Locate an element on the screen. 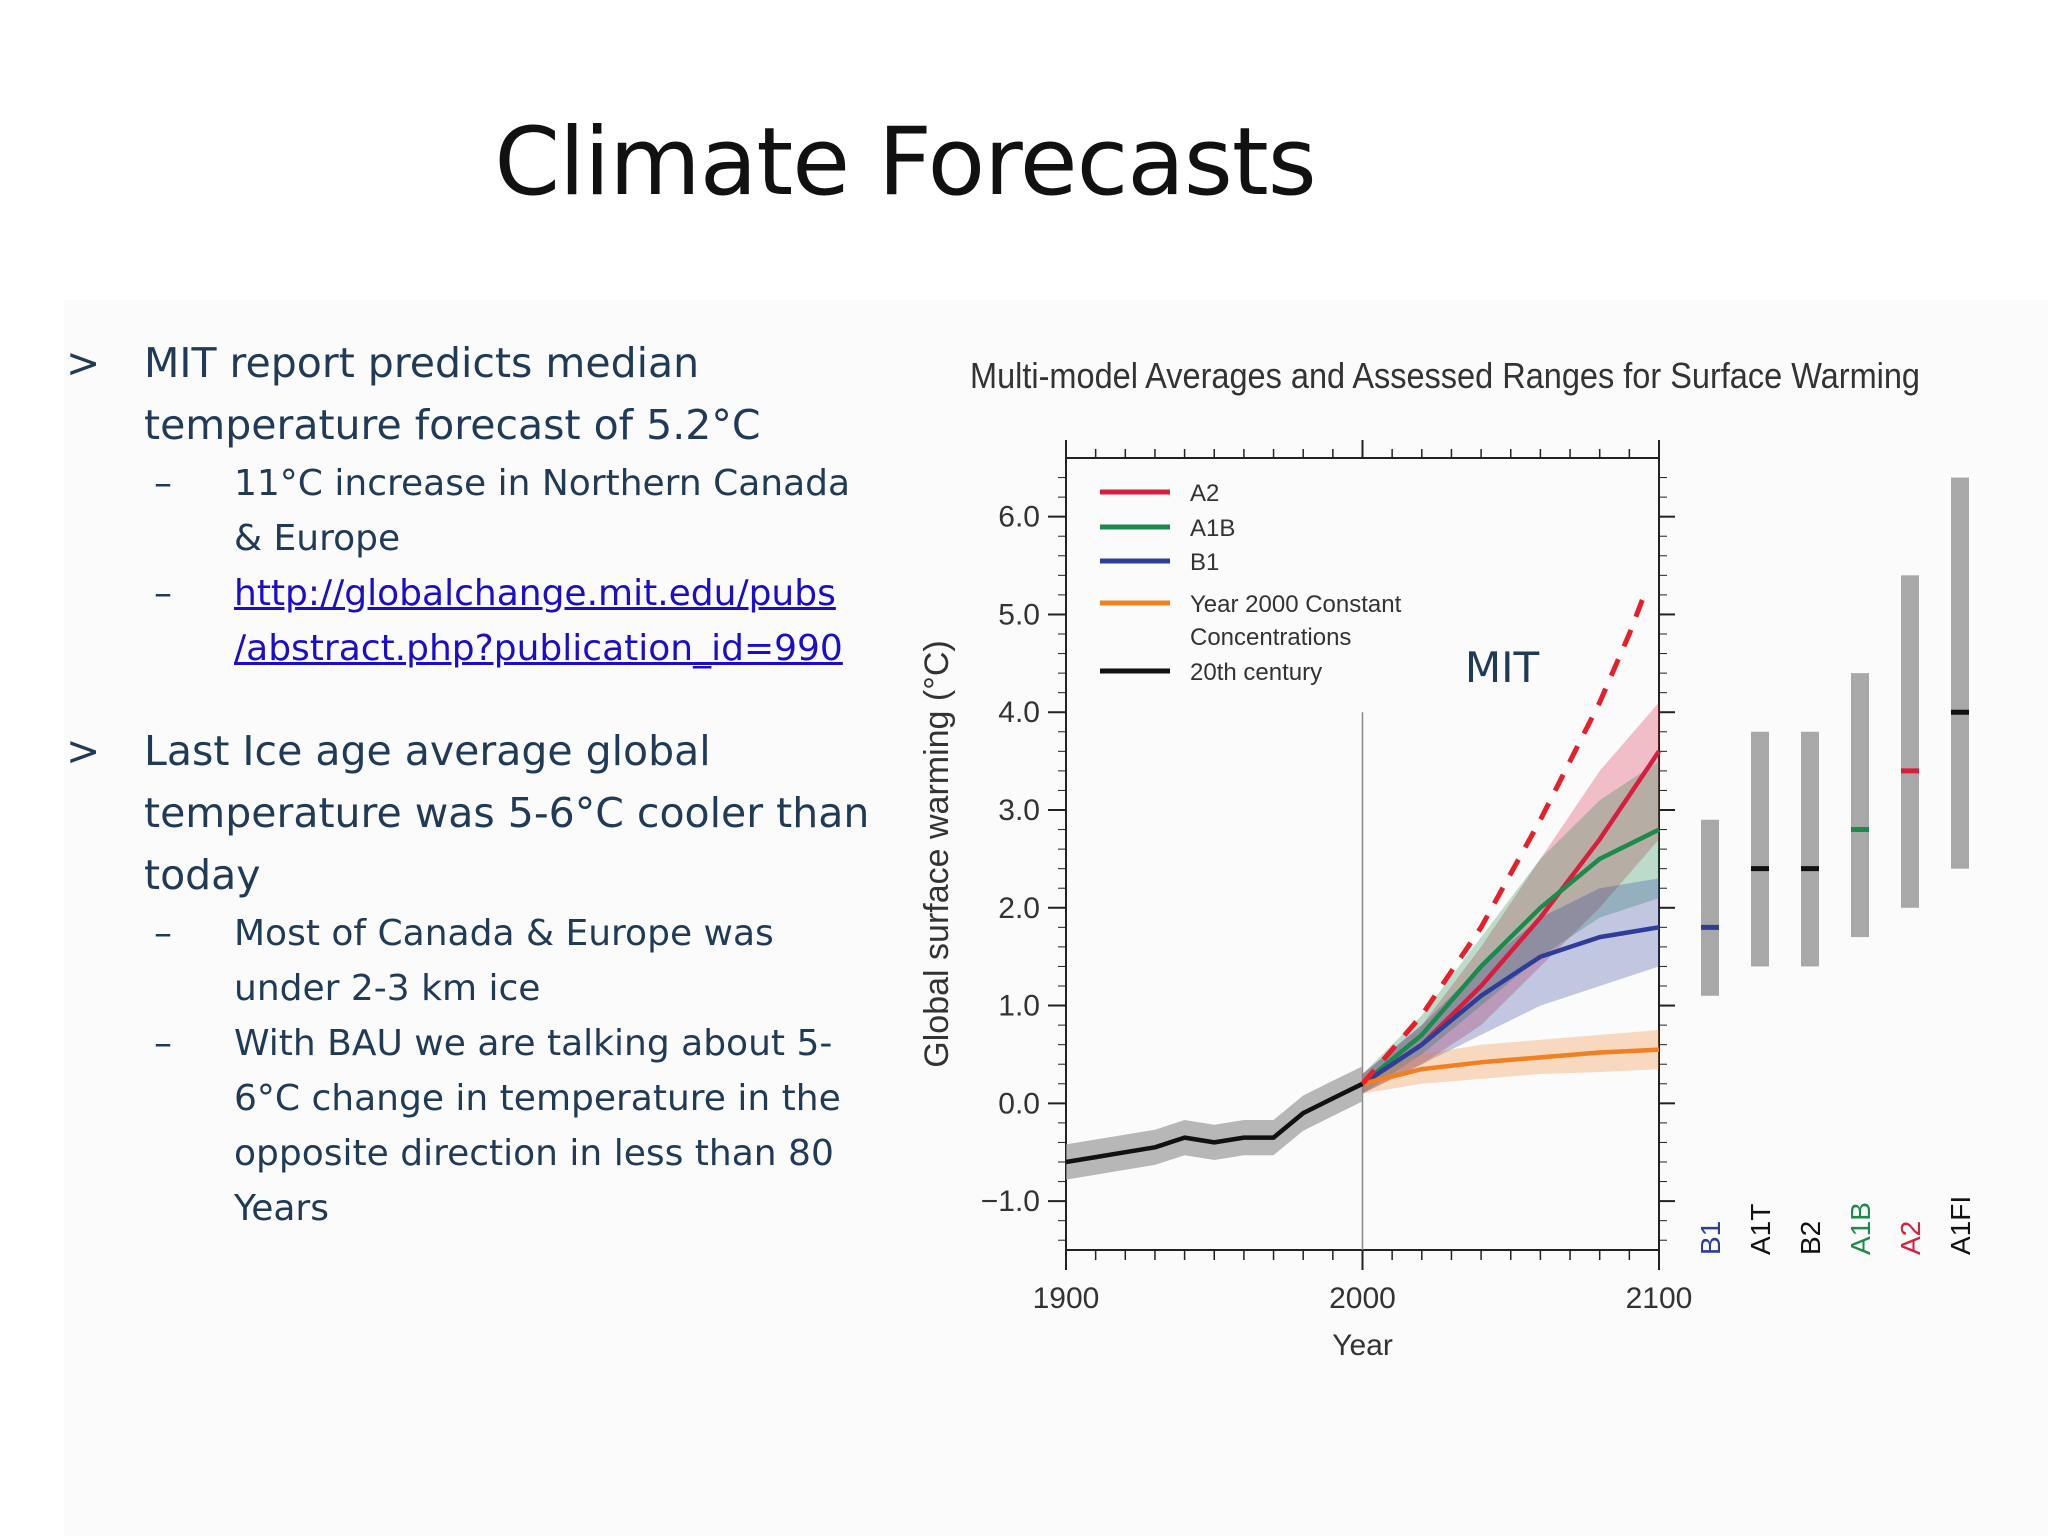 This screenshot has width=2048, height=1536. y-tick-label: 2.0 is located at coordinates (1019, 908).